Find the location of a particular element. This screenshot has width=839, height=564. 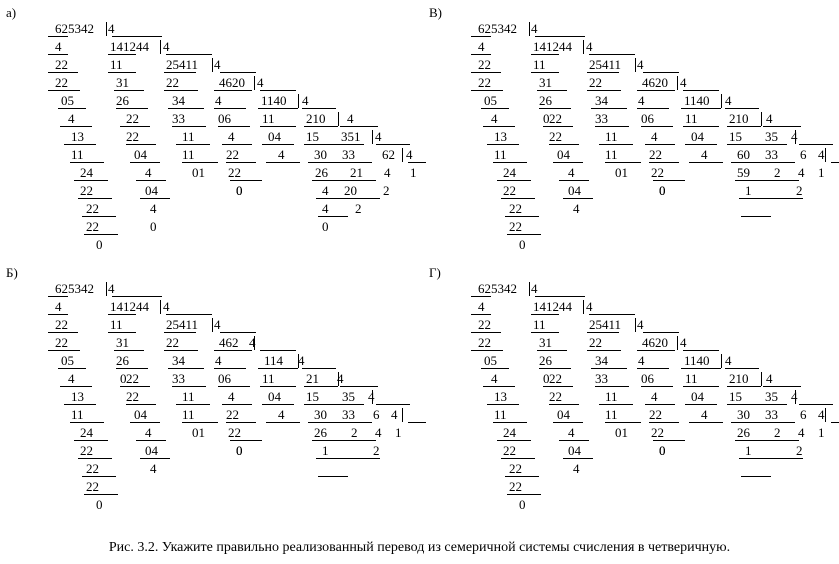

division-number: 4620 is located at coordinates (232, 82).